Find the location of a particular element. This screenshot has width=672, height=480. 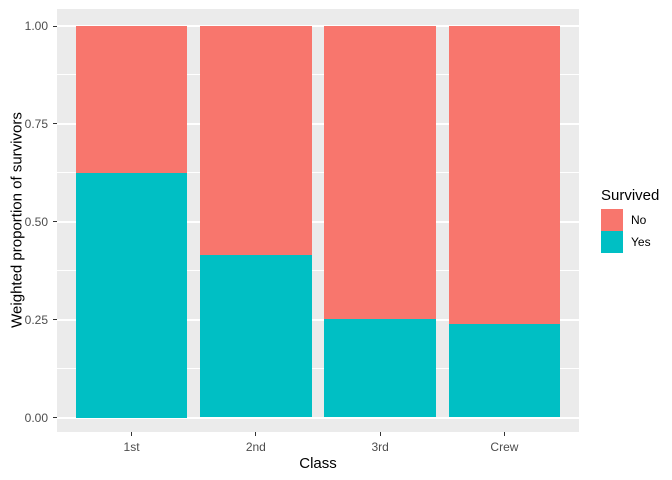

legend-entry-yes: Yes is located at coordinates (630, 242).